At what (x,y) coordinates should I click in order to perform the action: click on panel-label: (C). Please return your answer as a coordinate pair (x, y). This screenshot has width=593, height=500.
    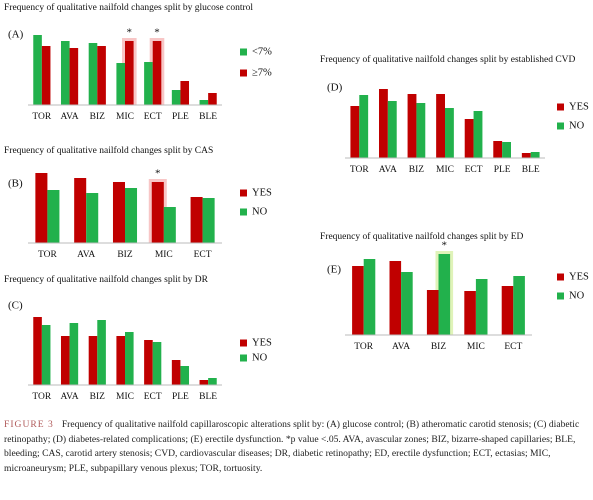
    Looking at the image, I should click on (15, 306).